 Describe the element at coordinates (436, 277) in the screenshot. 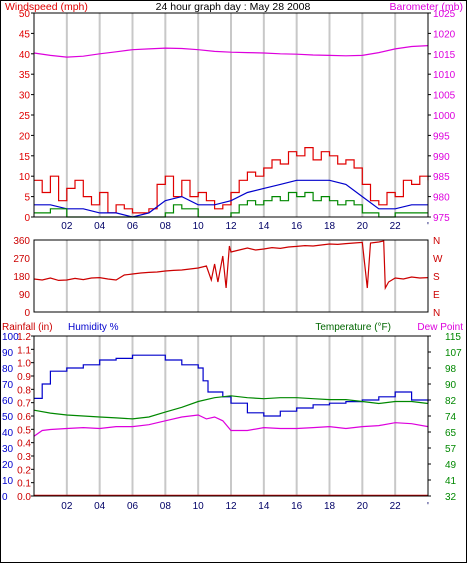

I see `direction-compass-tick: S` at that location.